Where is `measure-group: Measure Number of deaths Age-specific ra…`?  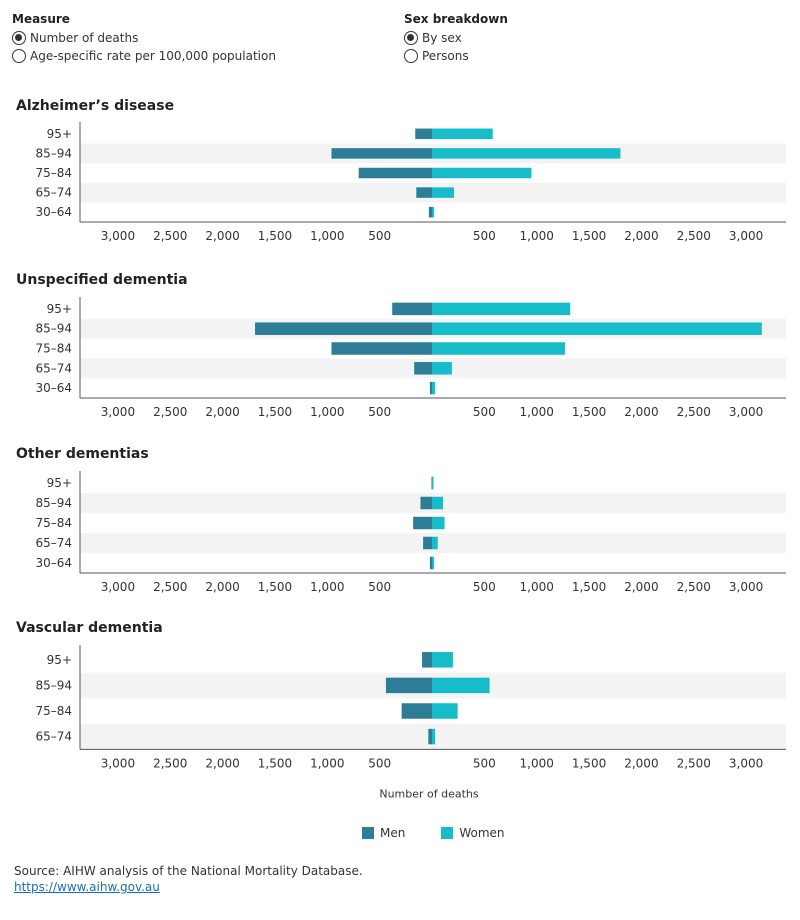 measure-group: Measure Number of deaths Age-specific ra… is located at coordinates (144, 38).